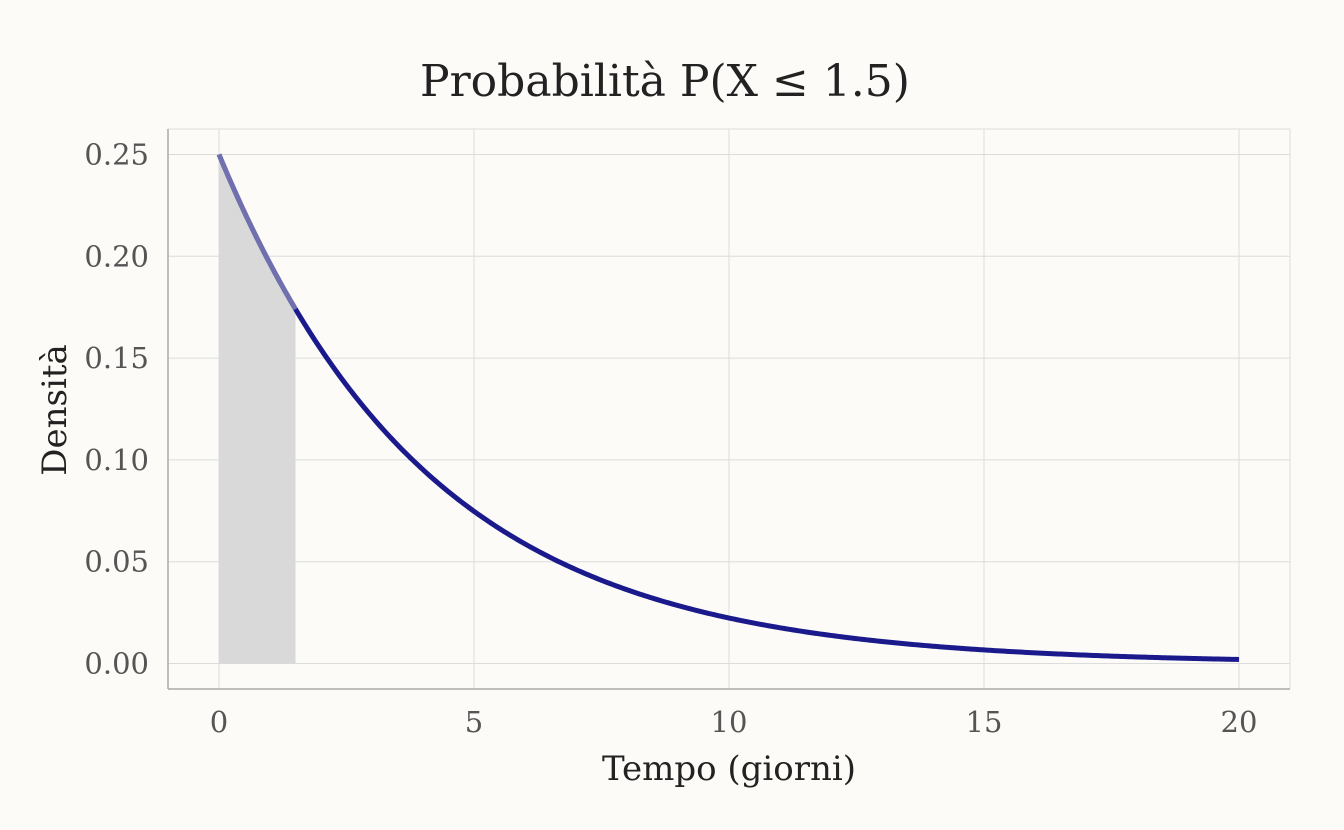 This screenshot has width=1344, height=830. I want to click on y-tick-label: 0.05, so click(116, 562).